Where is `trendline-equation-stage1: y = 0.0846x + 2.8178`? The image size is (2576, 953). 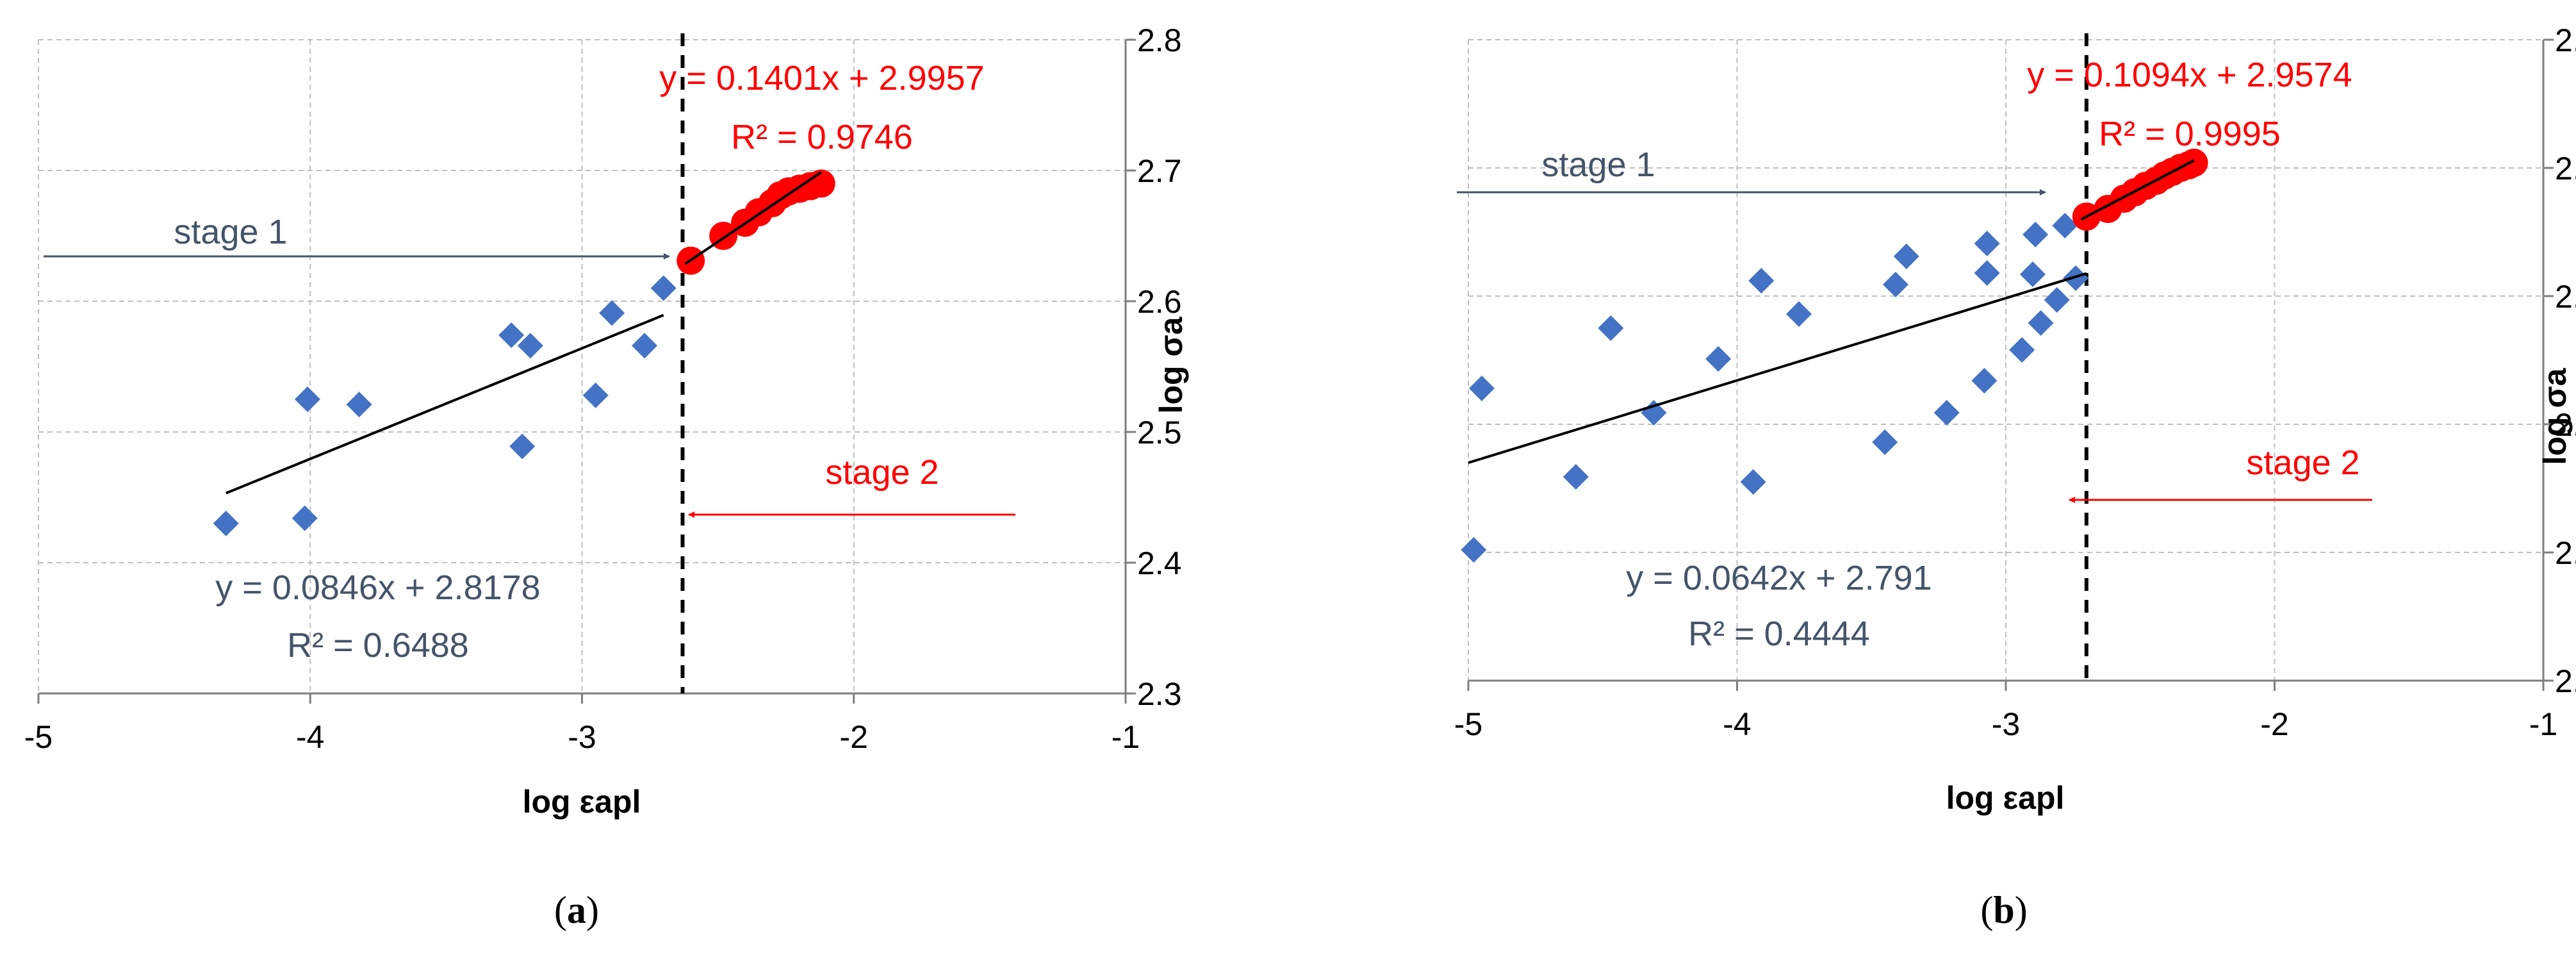 trendline-equation-stage1: y = 0.0846x + 2.8178 is located at coordinates (378, 587).